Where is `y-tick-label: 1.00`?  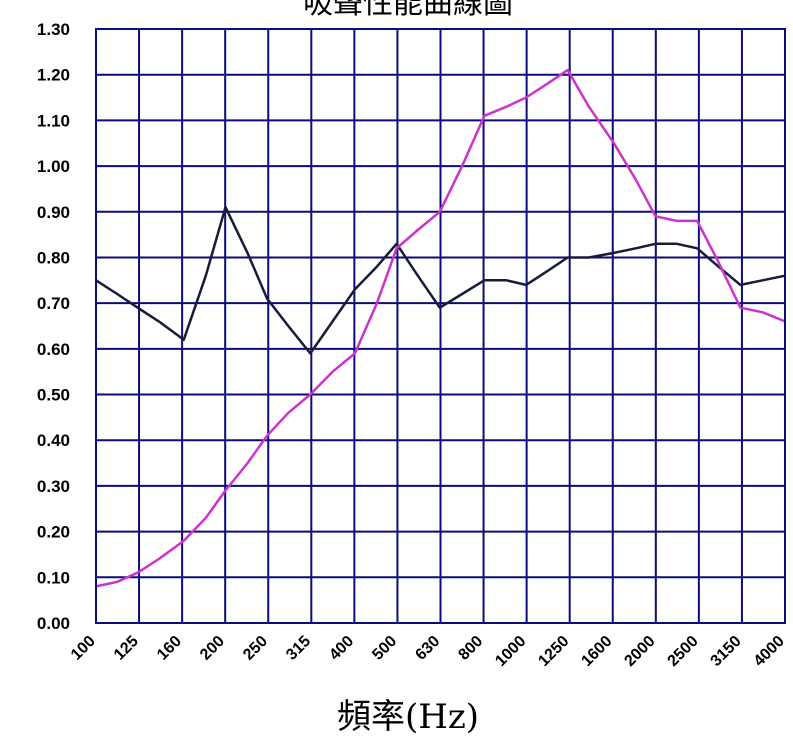
y-tick-label: 1.00 is located at coordinates (53, 166).